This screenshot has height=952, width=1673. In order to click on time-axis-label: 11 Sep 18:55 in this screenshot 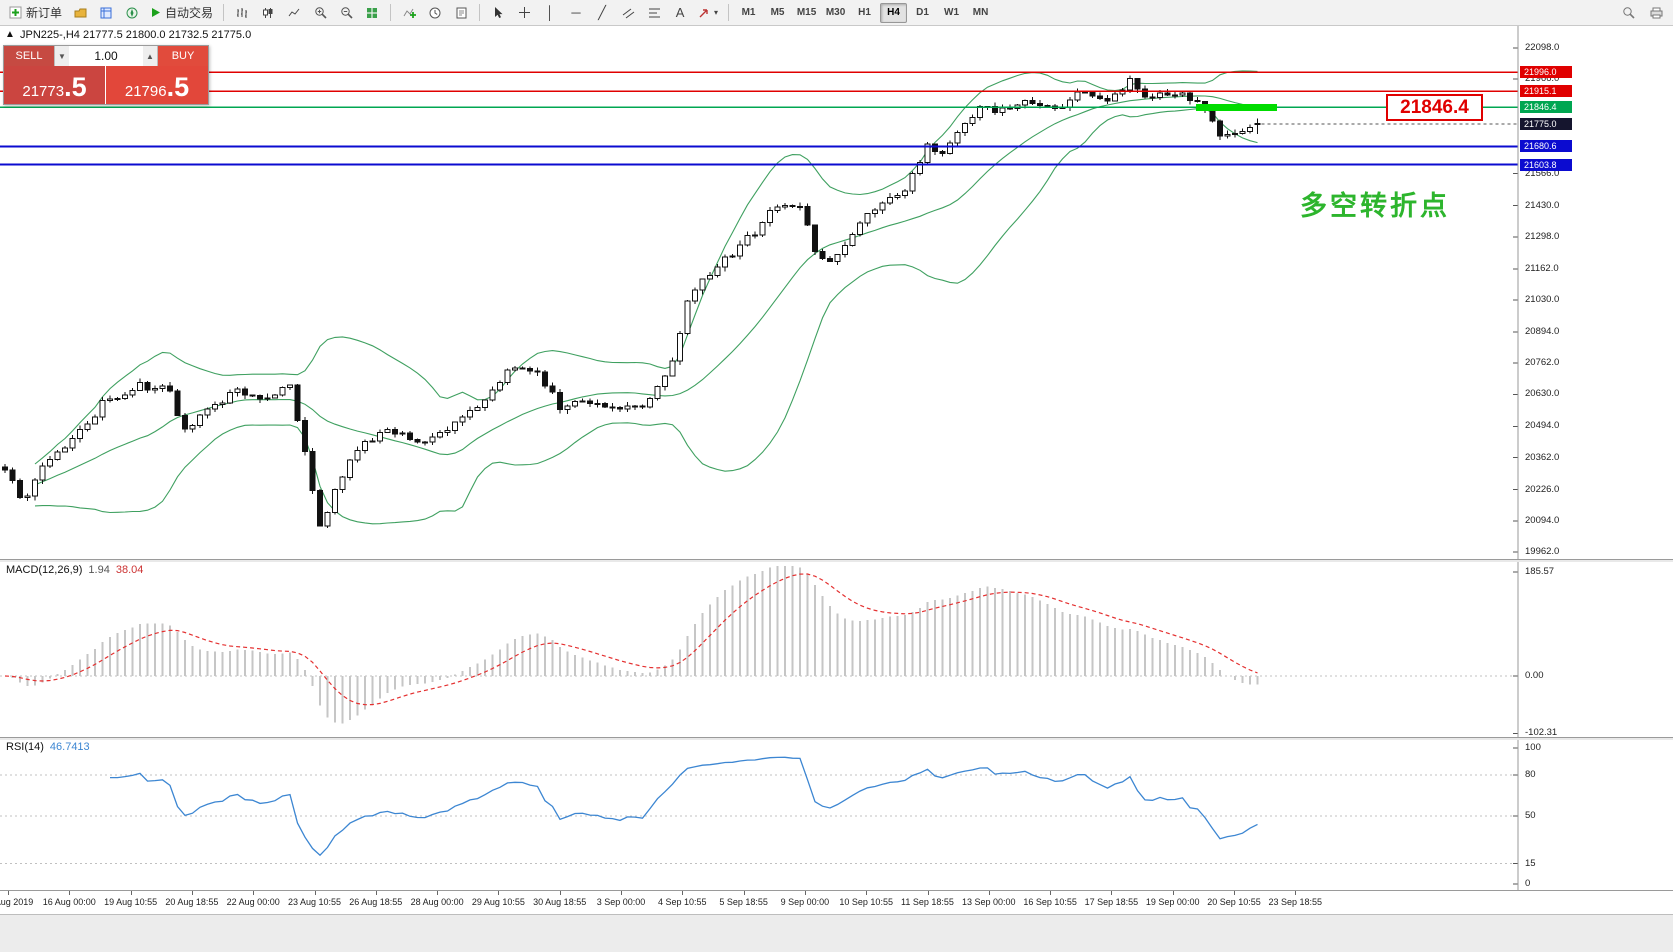, I will do `click(927, 902)`.